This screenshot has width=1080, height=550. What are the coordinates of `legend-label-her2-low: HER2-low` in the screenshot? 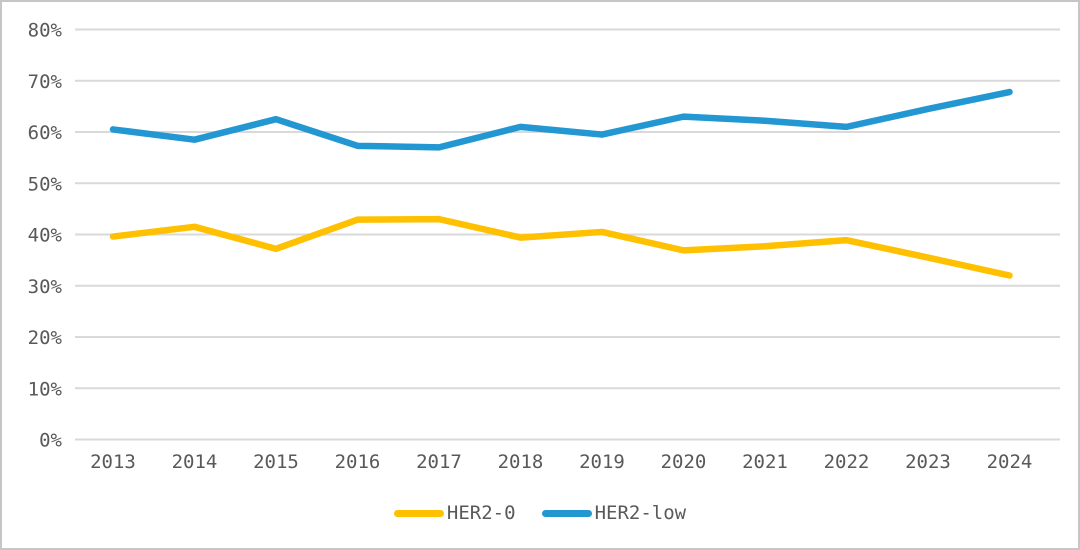 It's located at (640, 513).